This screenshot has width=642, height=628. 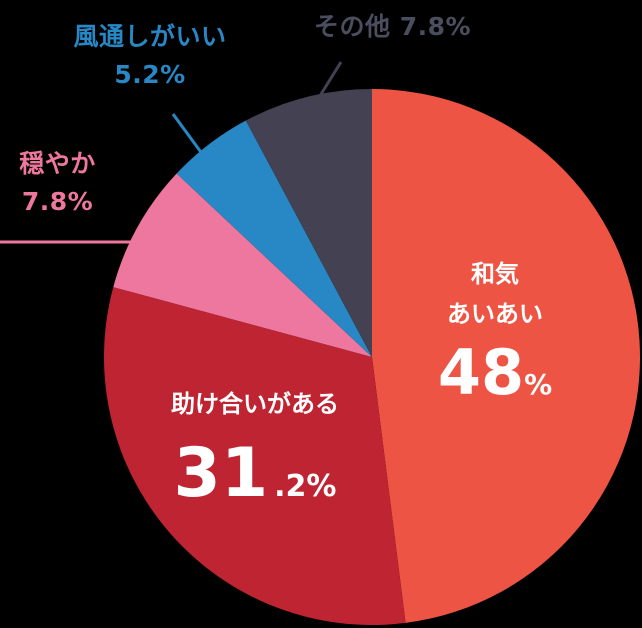 I want to click on tasukeai-label: 助け合いがある 31.2%, so click(x=255, y=455).